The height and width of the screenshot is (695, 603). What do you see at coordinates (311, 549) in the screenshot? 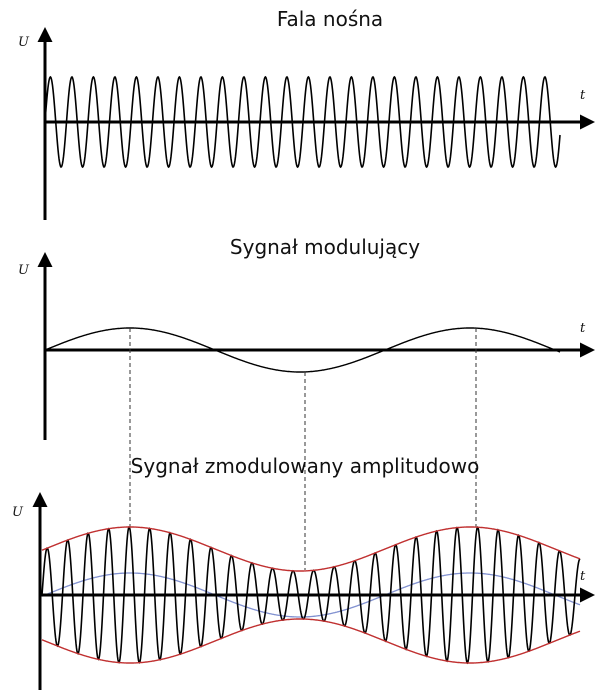
I see `envelope-top` at bounding box center [311, 549].